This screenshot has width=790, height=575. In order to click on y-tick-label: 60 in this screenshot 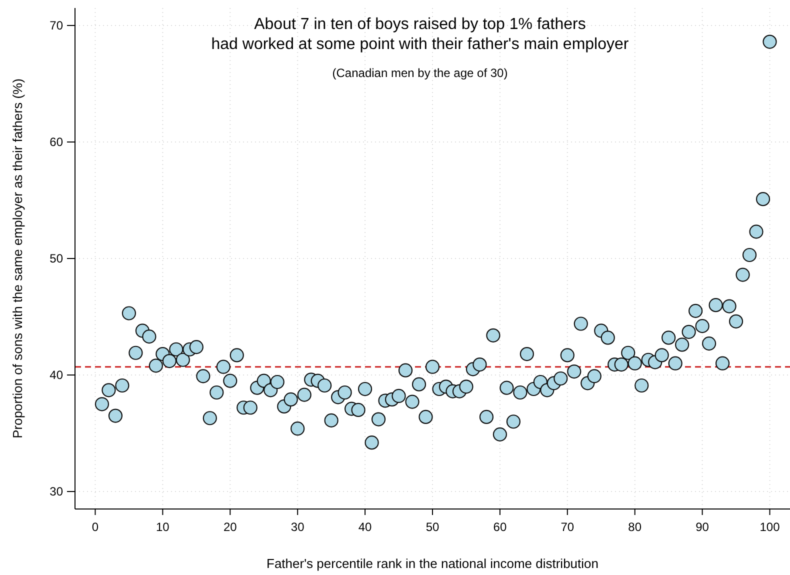, I will do `click(57, 141)`.